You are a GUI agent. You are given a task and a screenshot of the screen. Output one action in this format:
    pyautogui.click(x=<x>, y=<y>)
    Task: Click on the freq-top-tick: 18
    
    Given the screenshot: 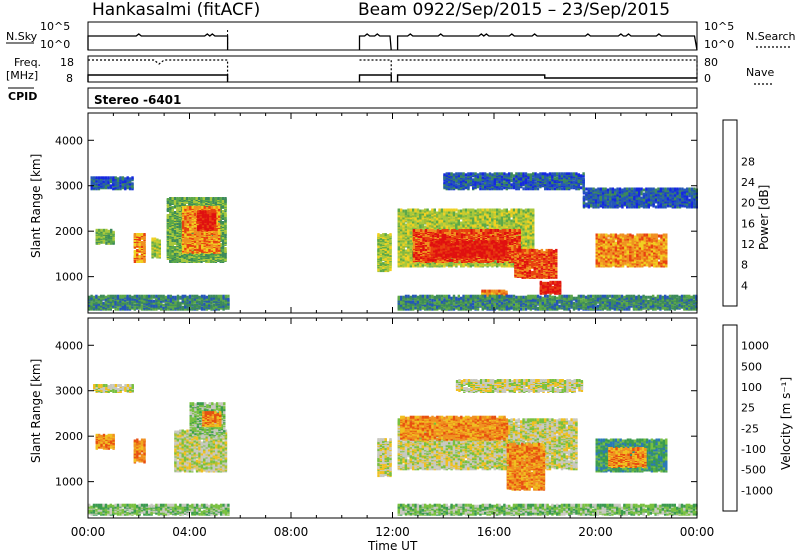 What is the action you would take?
    pyautogui.click(x=67, y=62)
    